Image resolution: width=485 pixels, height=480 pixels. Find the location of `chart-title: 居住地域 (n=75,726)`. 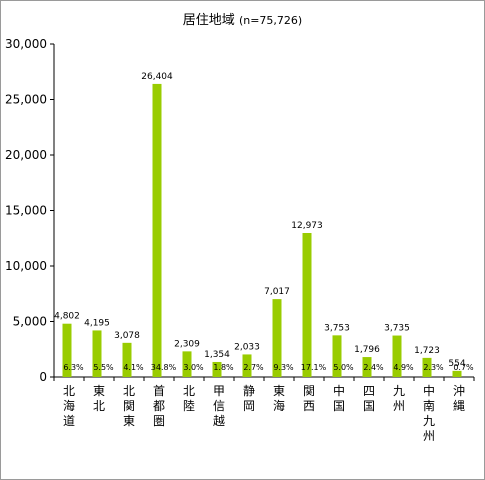

chart-title: 居住地域 (n=75,726) is located at coordinates (242, 18).